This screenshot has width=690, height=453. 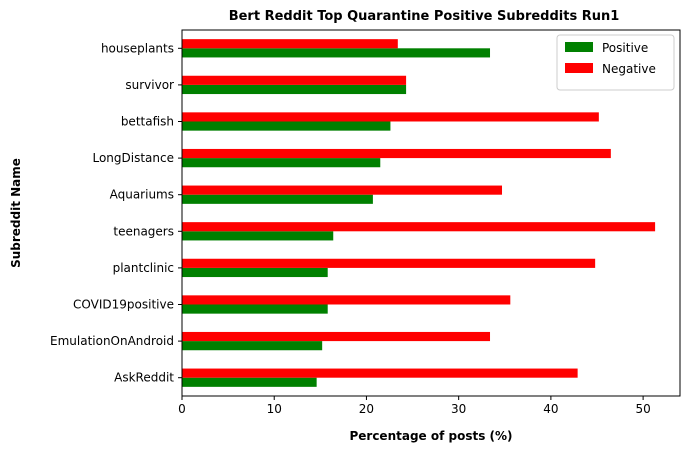 What do you see at coordinates (137, 48) in the screenshot?
I see `y-tick-label: houseplants` at bounding box center [137, 48].